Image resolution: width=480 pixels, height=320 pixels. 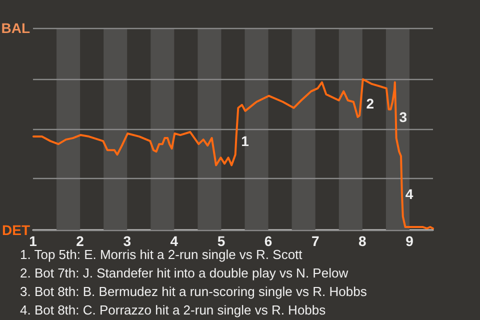 I want to click on annotation: 1, so click(x=245, y=141).